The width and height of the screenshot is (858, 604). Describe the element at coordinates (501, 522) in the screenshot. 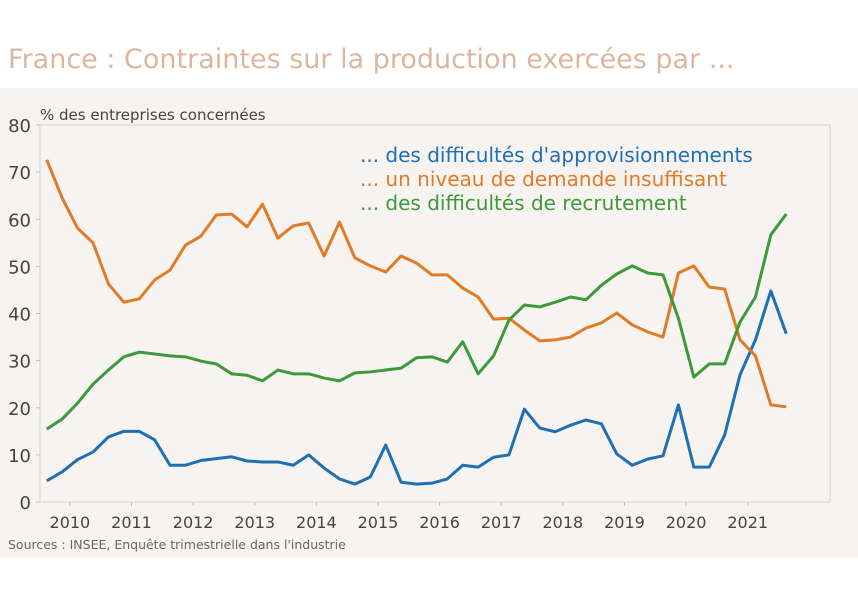

I see `x-tick-label: 2017` at that location.